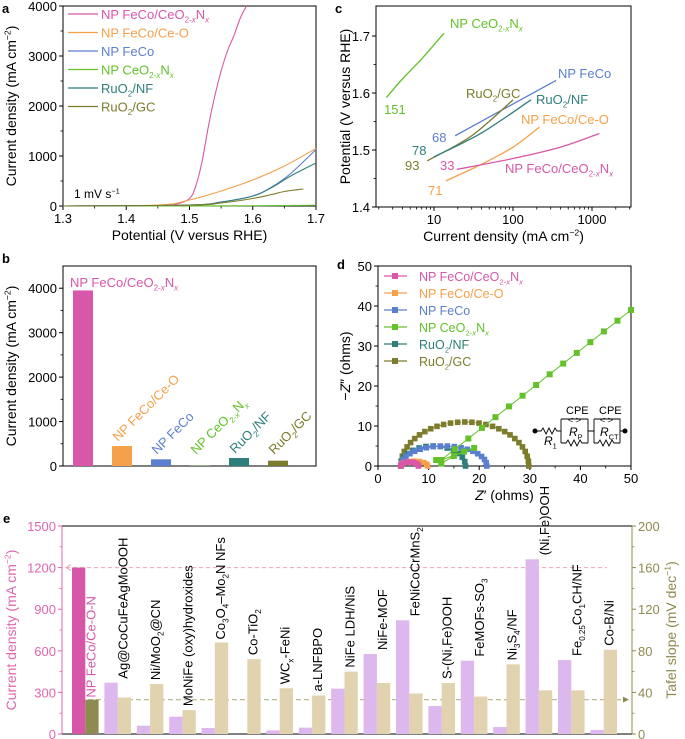  What do you see at coordinates (285, 674) in the screenshot?
I see `label-part: WC` at bounding box center [285, 674].